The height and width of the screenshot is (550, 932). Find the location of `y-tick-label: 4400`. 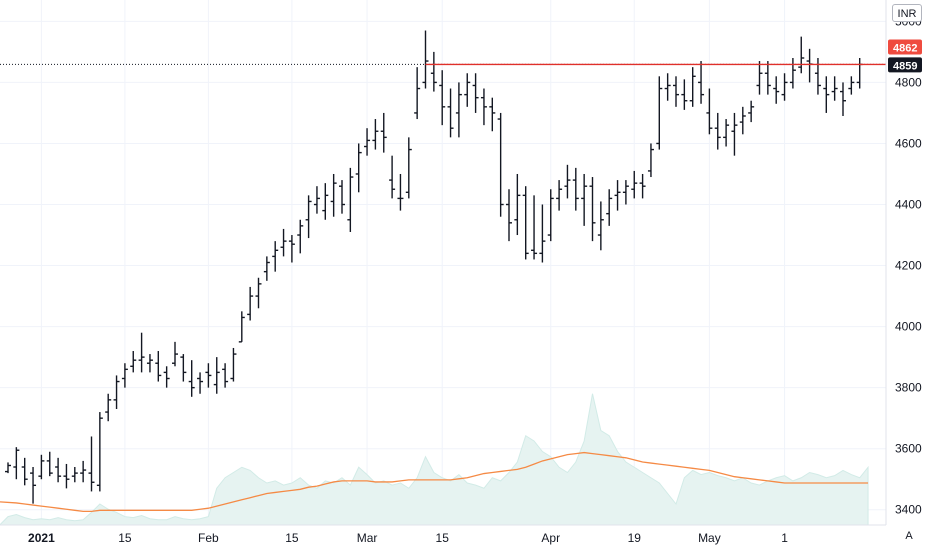

y-tick-label: 4400 is located at coordinates (908, 205).